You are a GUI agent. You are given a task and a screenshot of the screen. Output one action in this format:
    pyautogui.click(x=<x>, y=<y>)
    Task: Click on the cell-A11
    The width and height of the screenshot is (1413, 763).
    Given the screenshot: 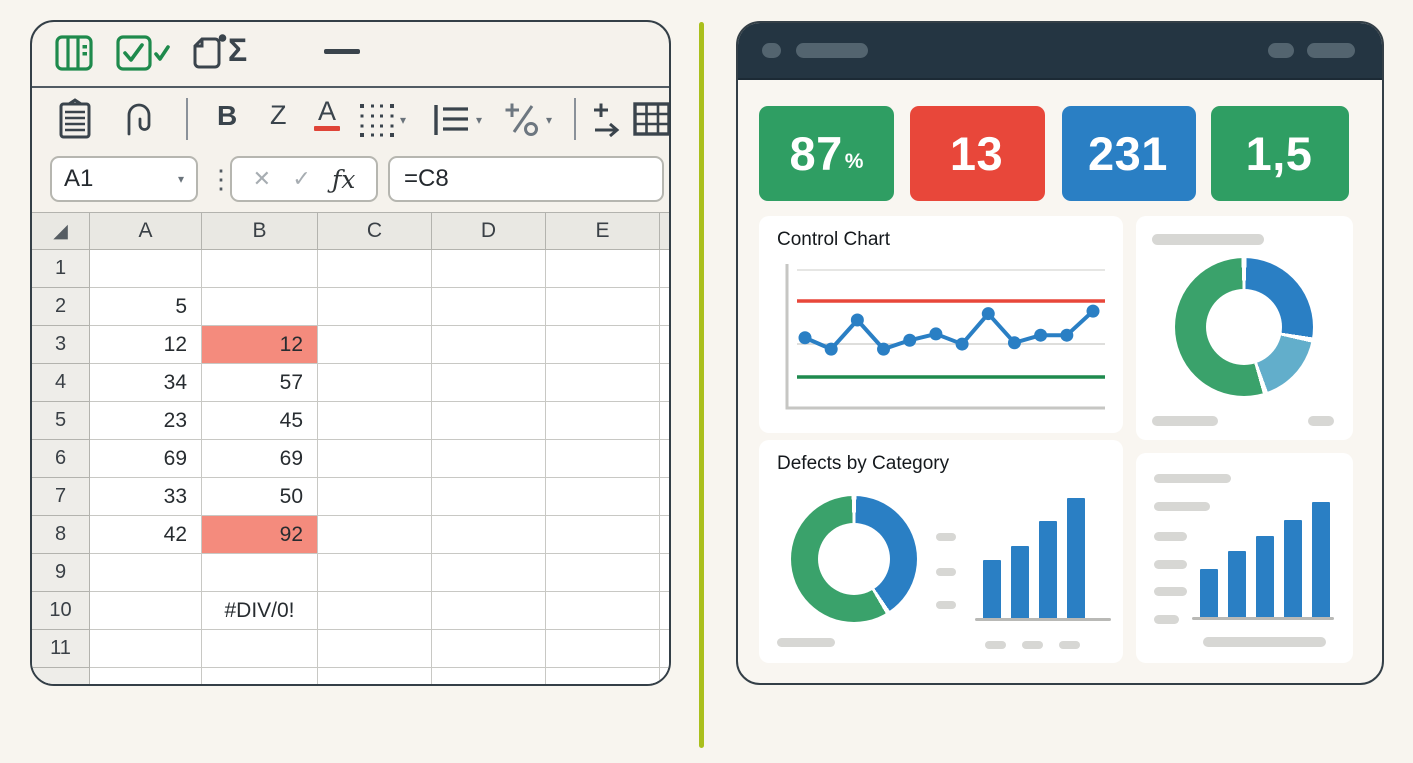 What is the action you would take?
    pyautogui.click(x=146, y=649)
    